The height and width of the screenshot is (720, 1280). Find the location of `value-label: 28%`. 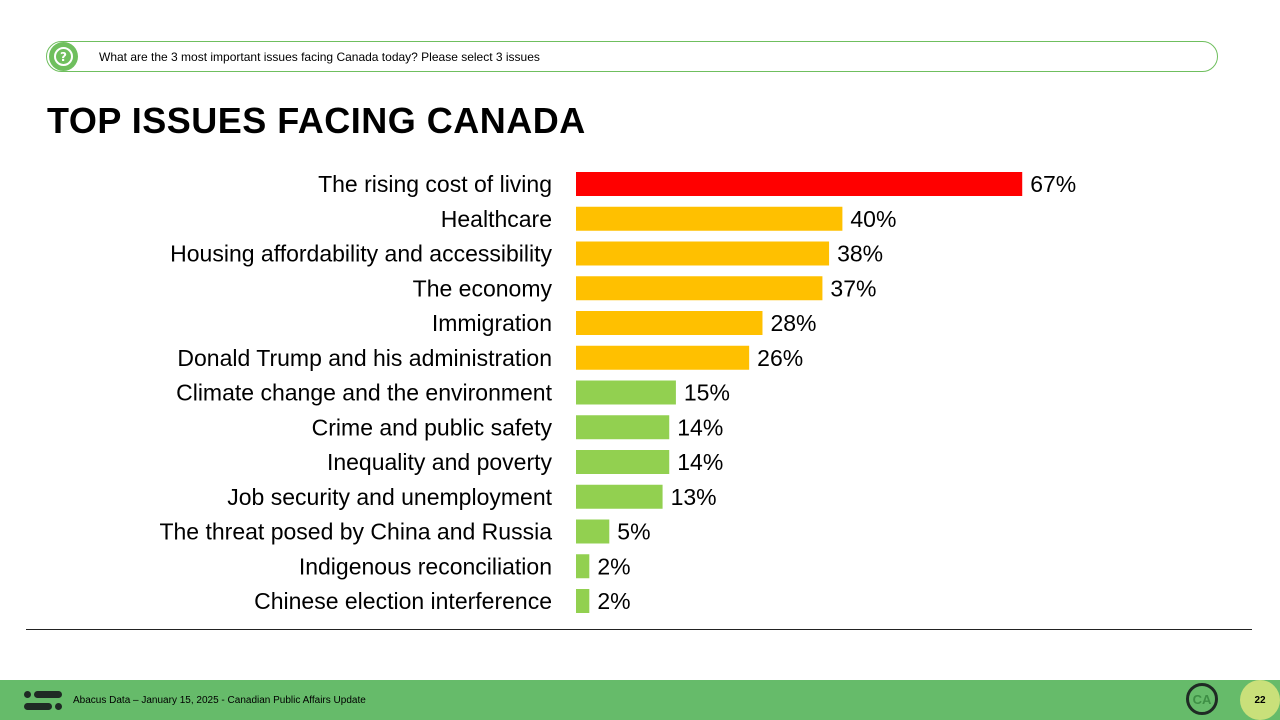

value-label: 28% is located at coordinates (793, 323).